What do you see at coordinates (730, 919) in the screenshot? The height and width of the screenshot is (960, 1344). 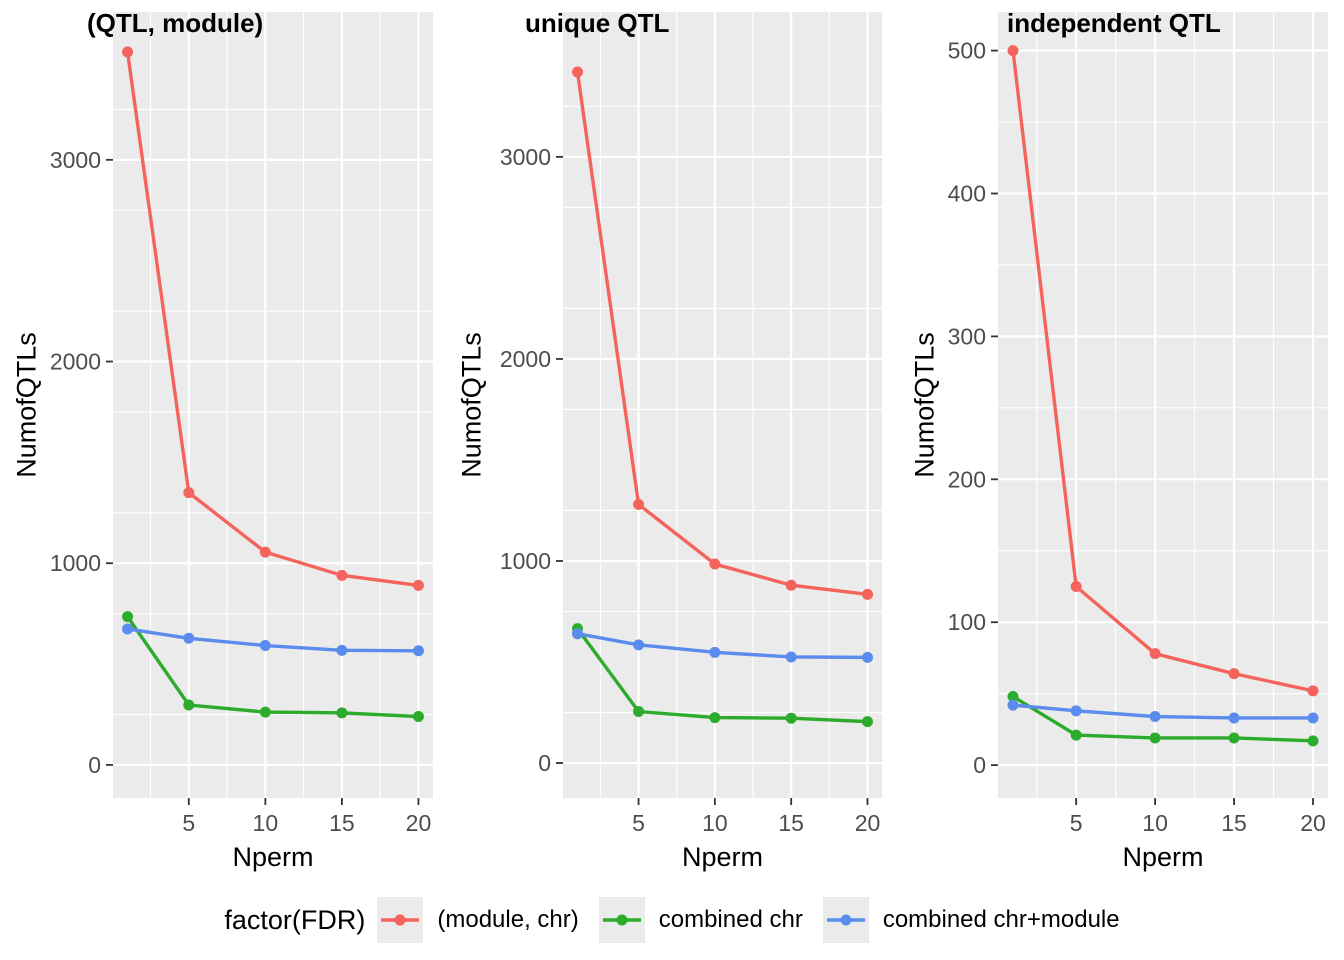 I see `legend-label: combined chr` at bounding box center [730, 919].